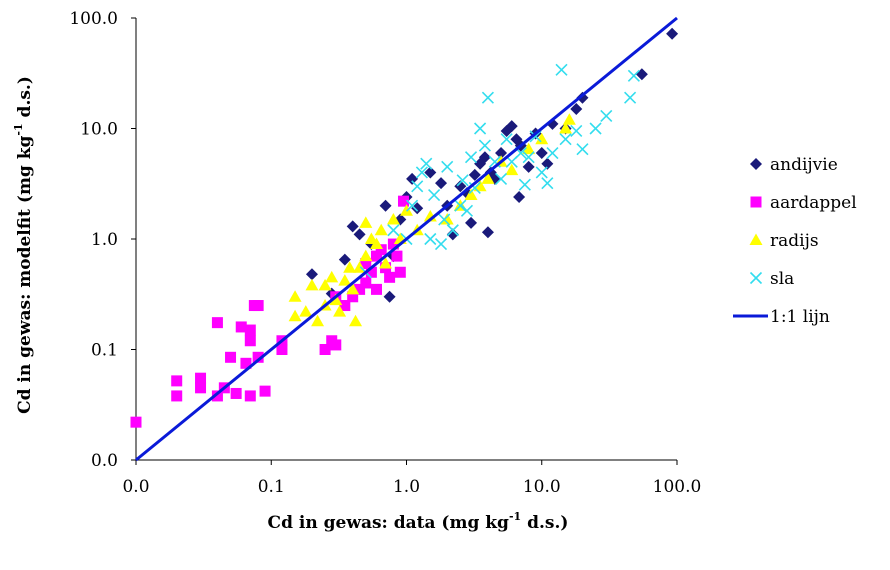 Image resolution: width=890 pixels, height=570 pixels. Describe the element at coordinates (756, 164) in the screenshot. I see `legend-swatch-diamond` at that location.